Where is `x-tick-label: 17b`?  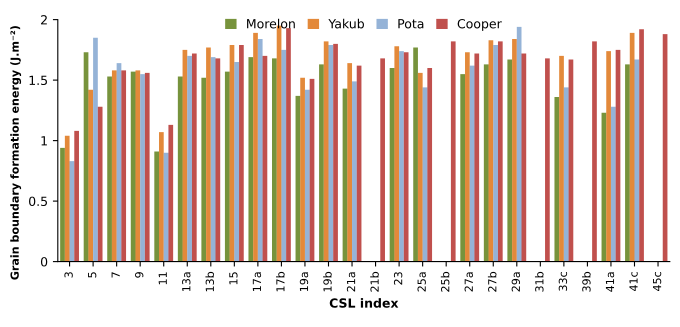
x-tick-label: 17b is located at coordinates (280, 282).